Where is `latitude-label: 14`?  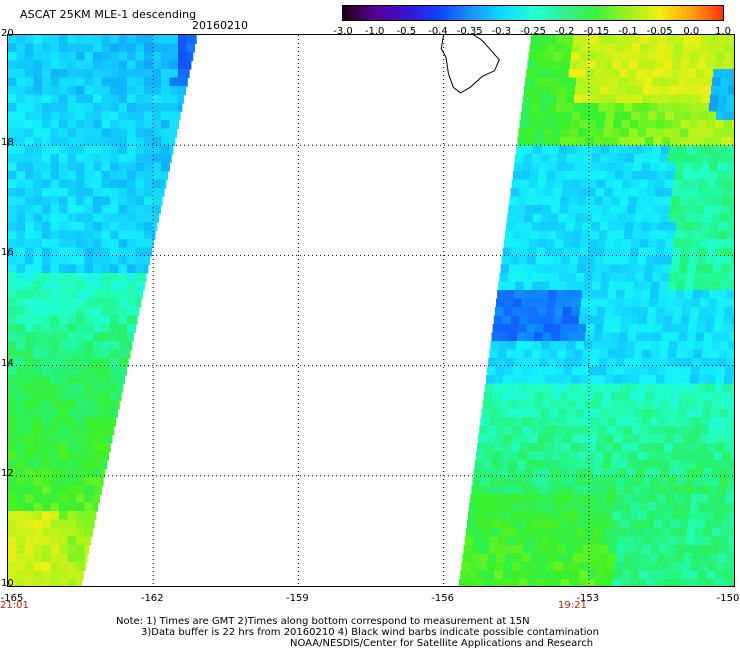
latitude-label: 14 is located at coordinates (7, 363).